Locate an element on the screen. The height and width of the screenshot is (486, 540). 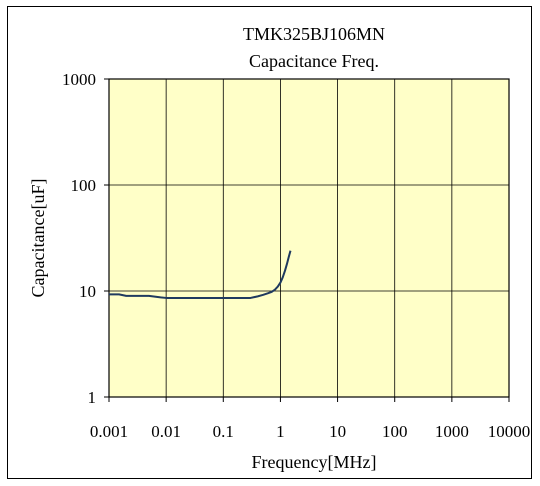
y-tick-label: 10 is located at coordinates (87, 291).